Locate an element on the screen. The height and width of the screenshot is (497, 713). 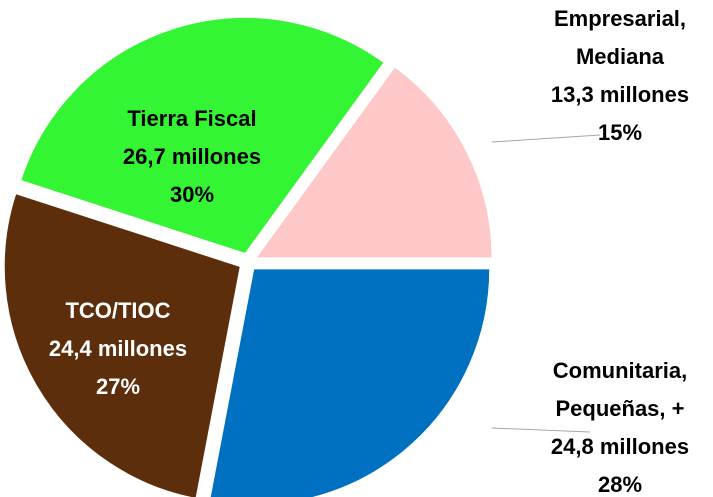
slice-label: Mediana is located at coordinates (620, 56).